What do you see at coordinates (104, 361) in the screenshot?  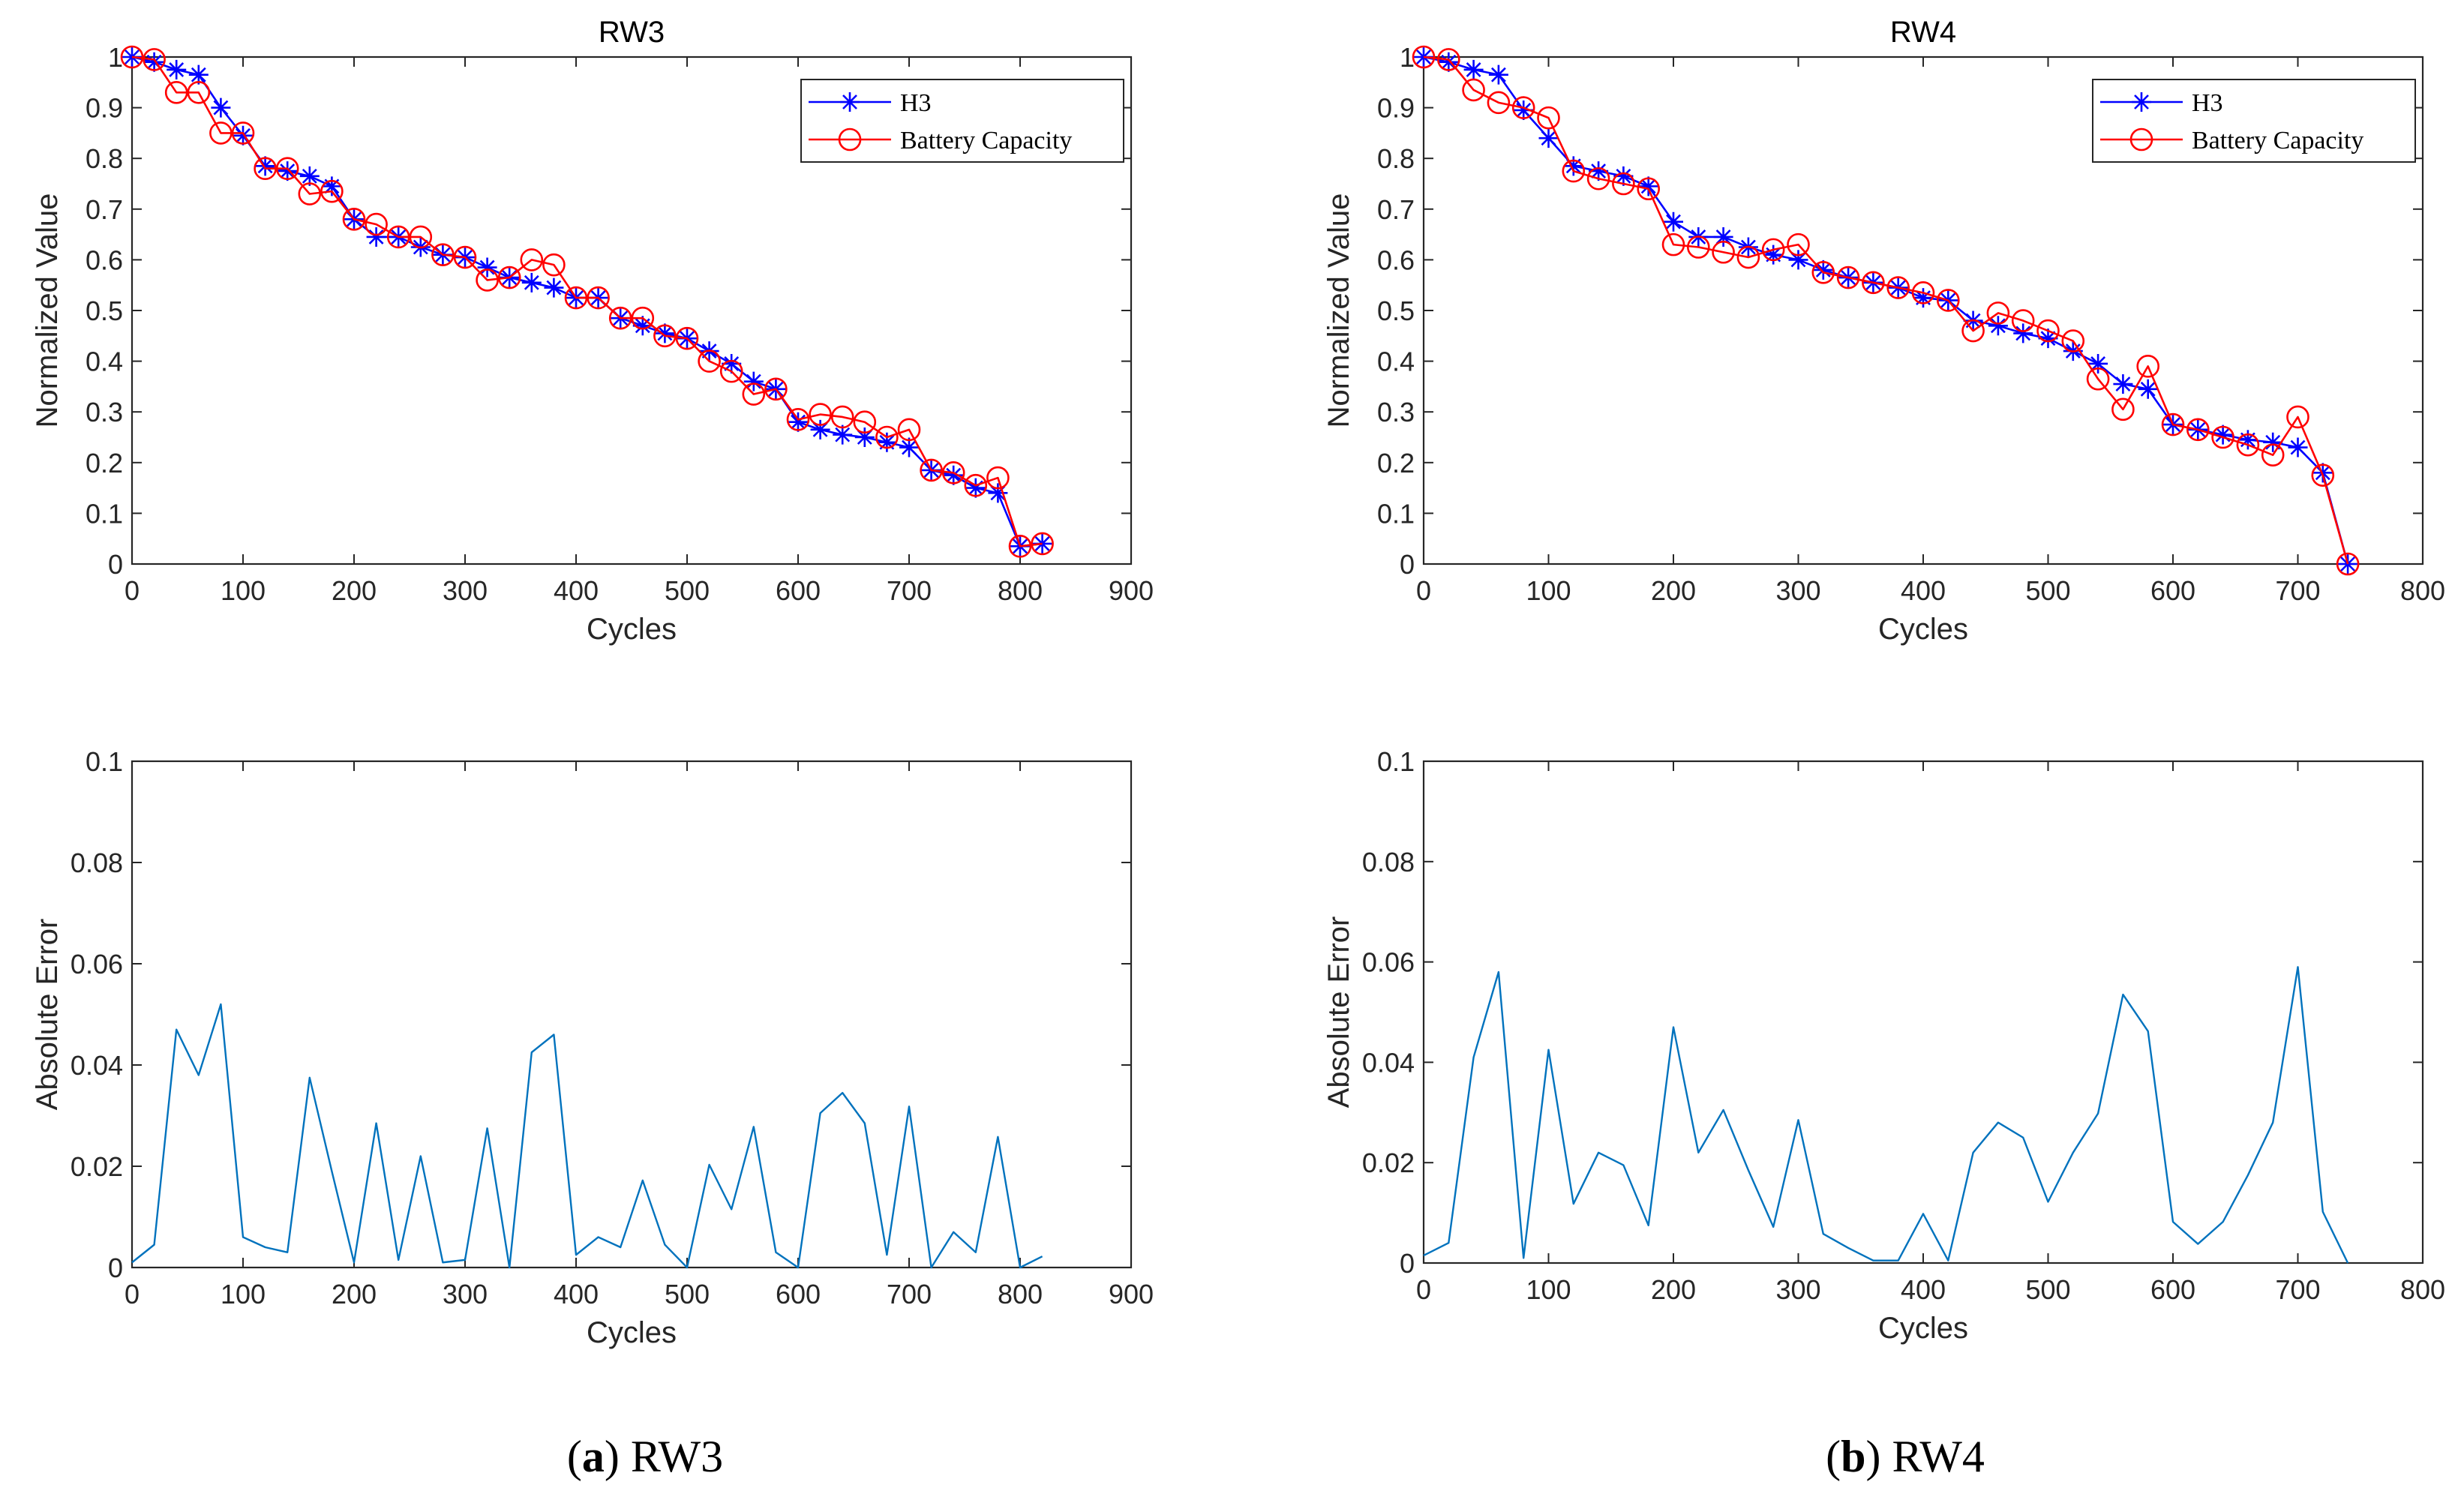 I see `y-tick-label: 0.4` at bounding box center [104, 361].